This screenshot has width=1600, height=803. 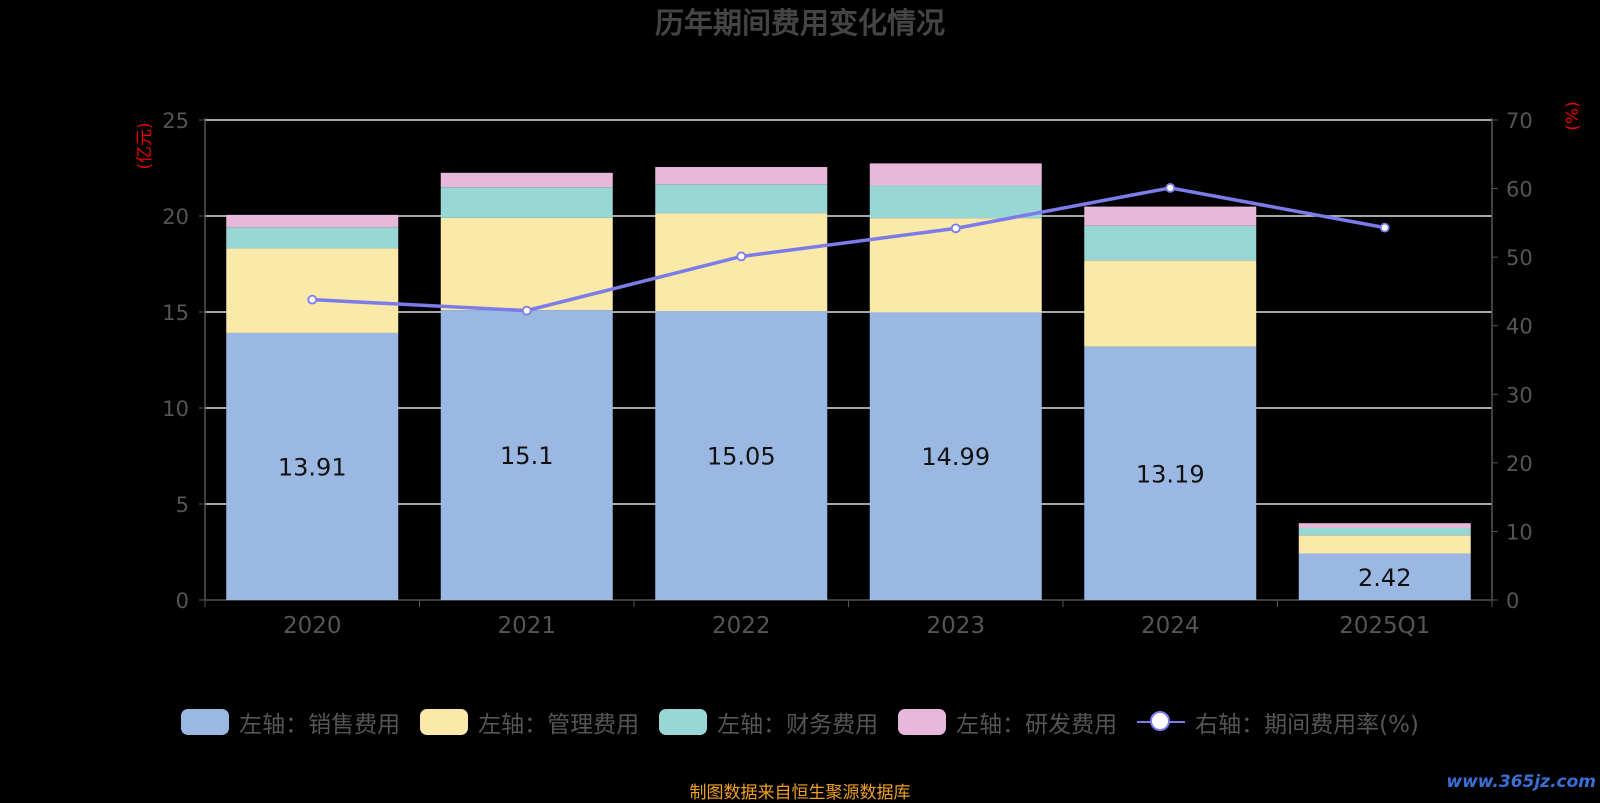 What do you see at coordinates (559, 725) in the screenshot?
I see `legend-label: 左轴：管理费用` at bounding box center [559, 725].